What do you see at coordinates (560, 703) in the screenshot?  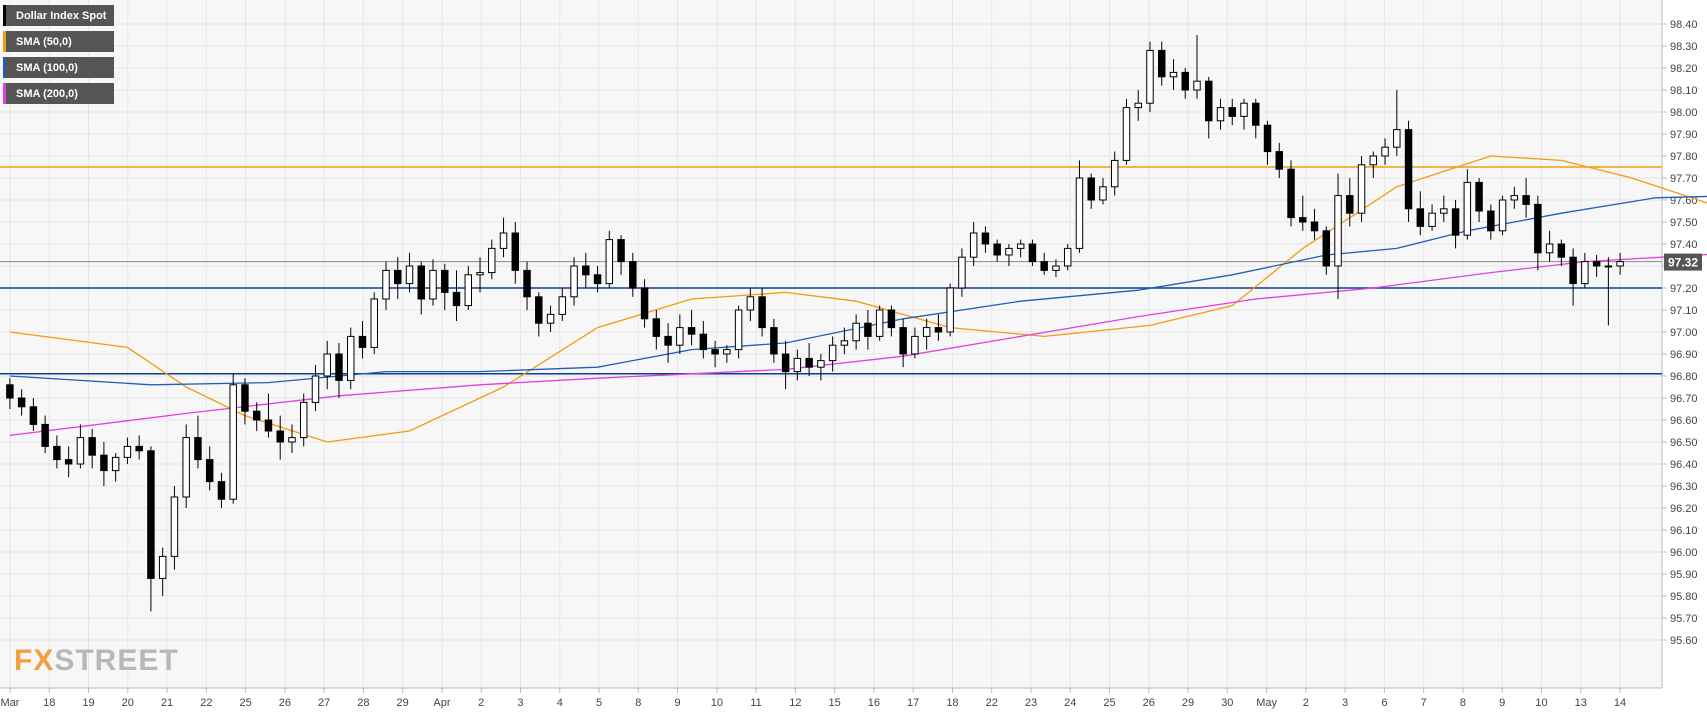 I see `x-tick-label: 4` at bounding box center [560, 703].